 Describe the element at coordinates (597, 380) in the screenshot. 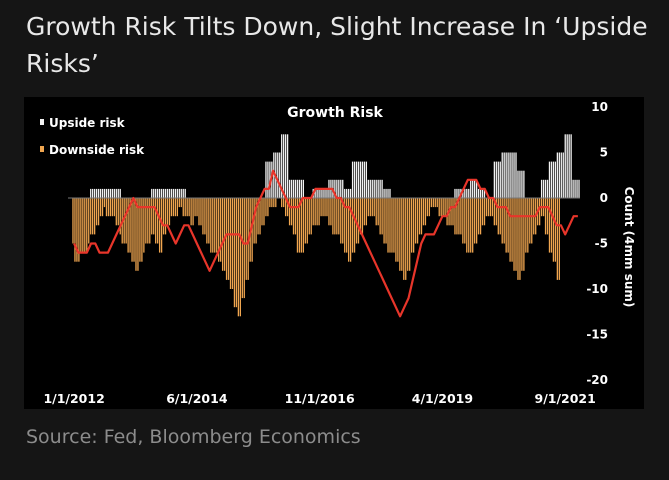

I see `y-tick-label: -20` at that location.